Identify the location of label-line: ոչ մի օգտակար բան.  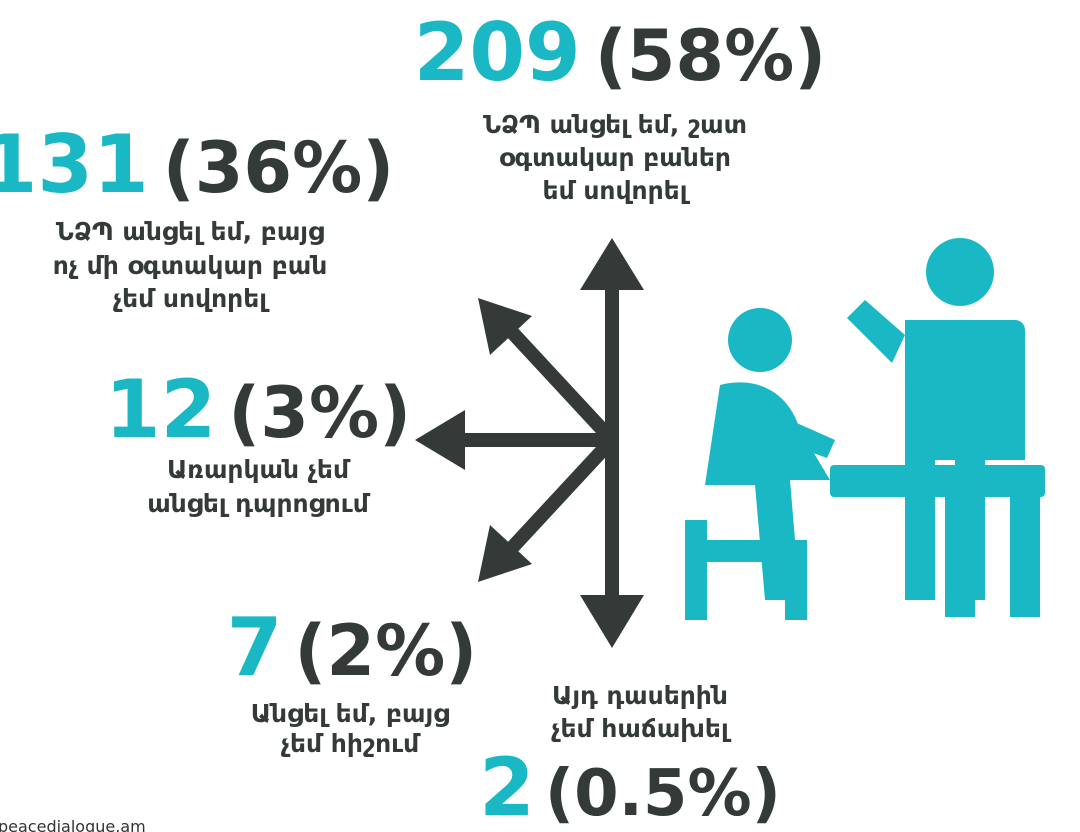
(190, 265).